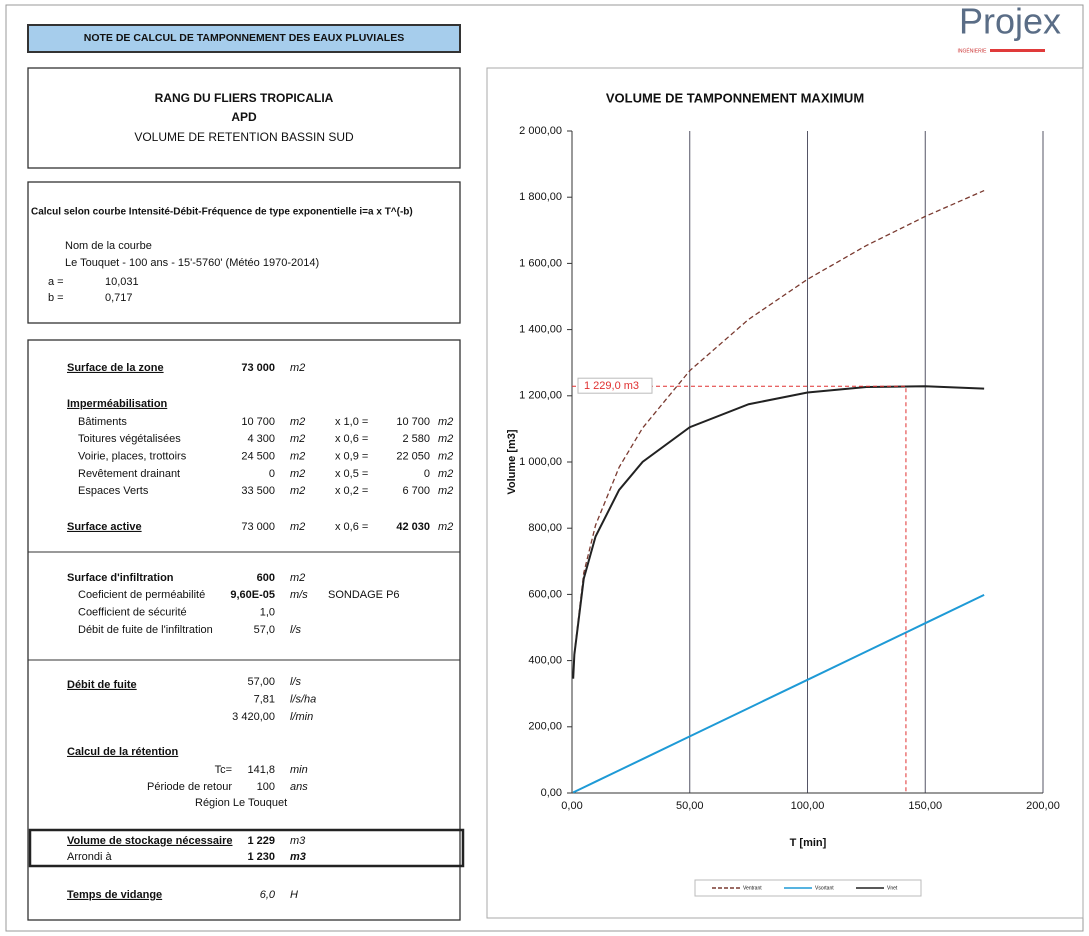 This screenshot has height=936, width=1089. Describe the element at coordinates (258, 368) in the screenshot. I see `value: 73 000` at that location.